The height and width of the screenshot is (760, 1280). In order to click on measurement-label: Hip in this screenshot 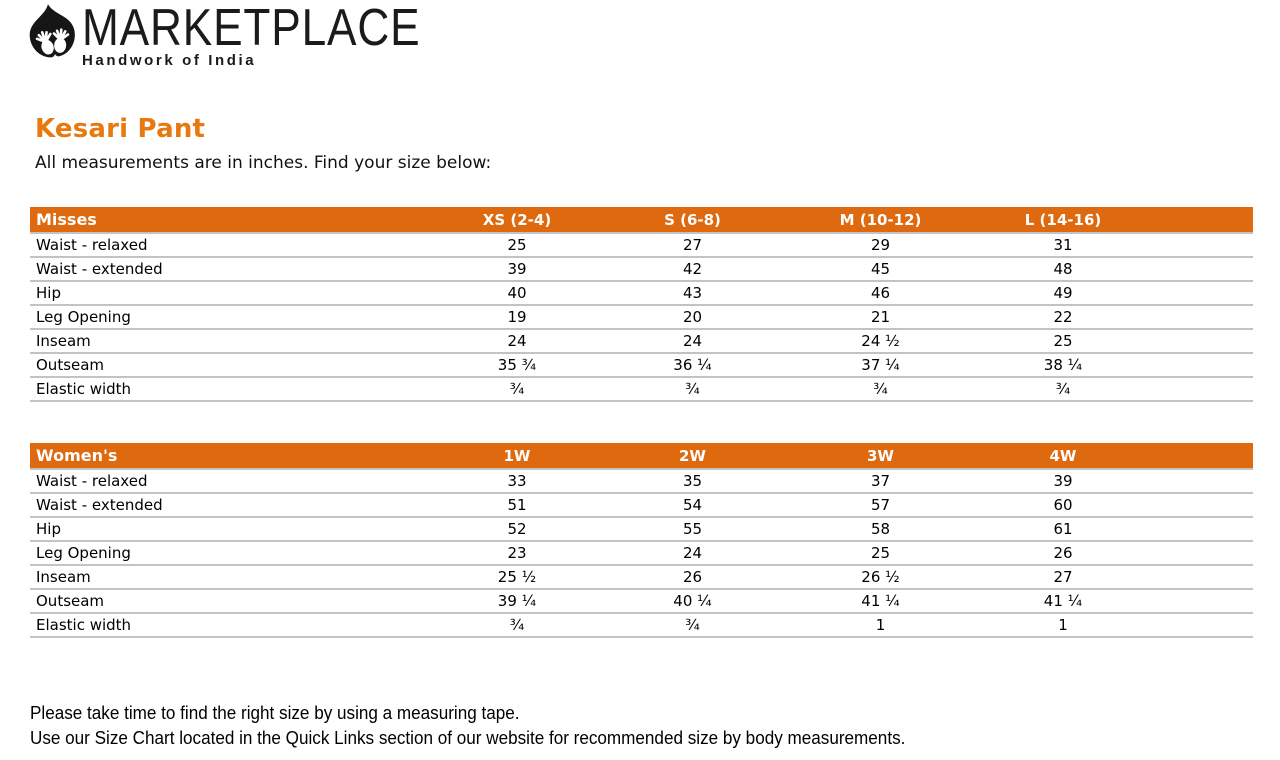, I will do `click(231, 529)`.